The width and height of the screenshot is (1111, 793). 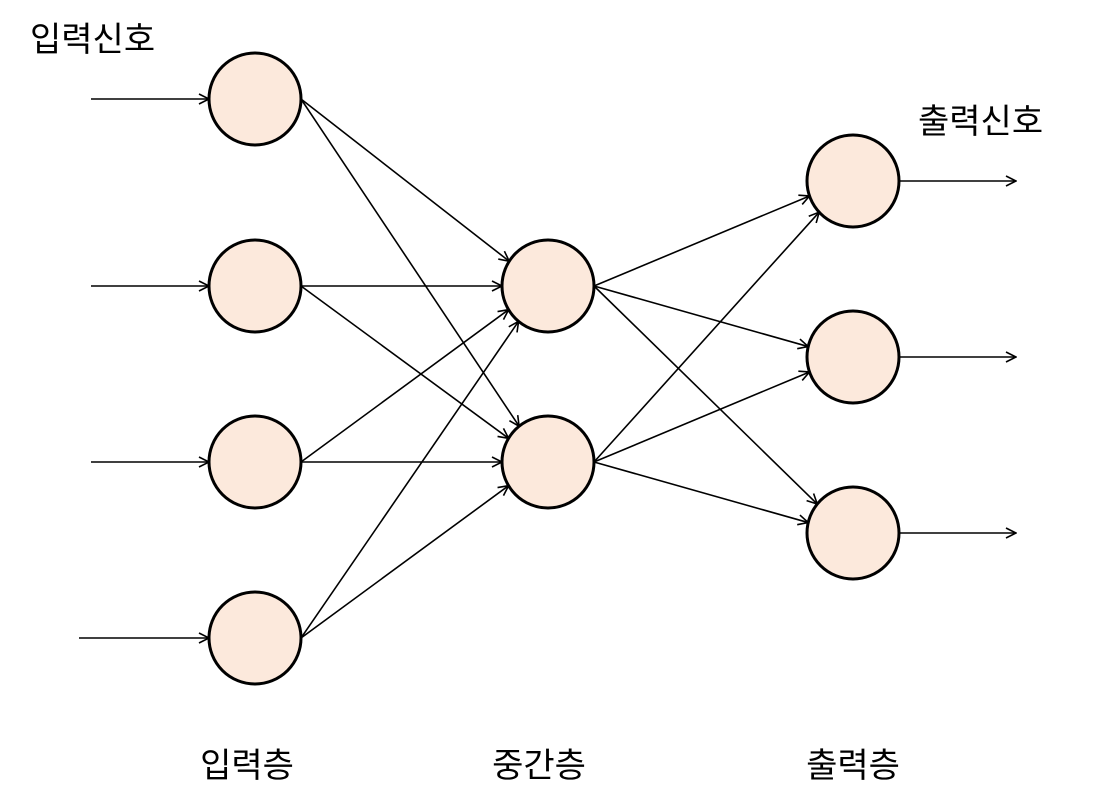 I want to click on hidden-layer-label: 중간층, so click(x=539, y=766).